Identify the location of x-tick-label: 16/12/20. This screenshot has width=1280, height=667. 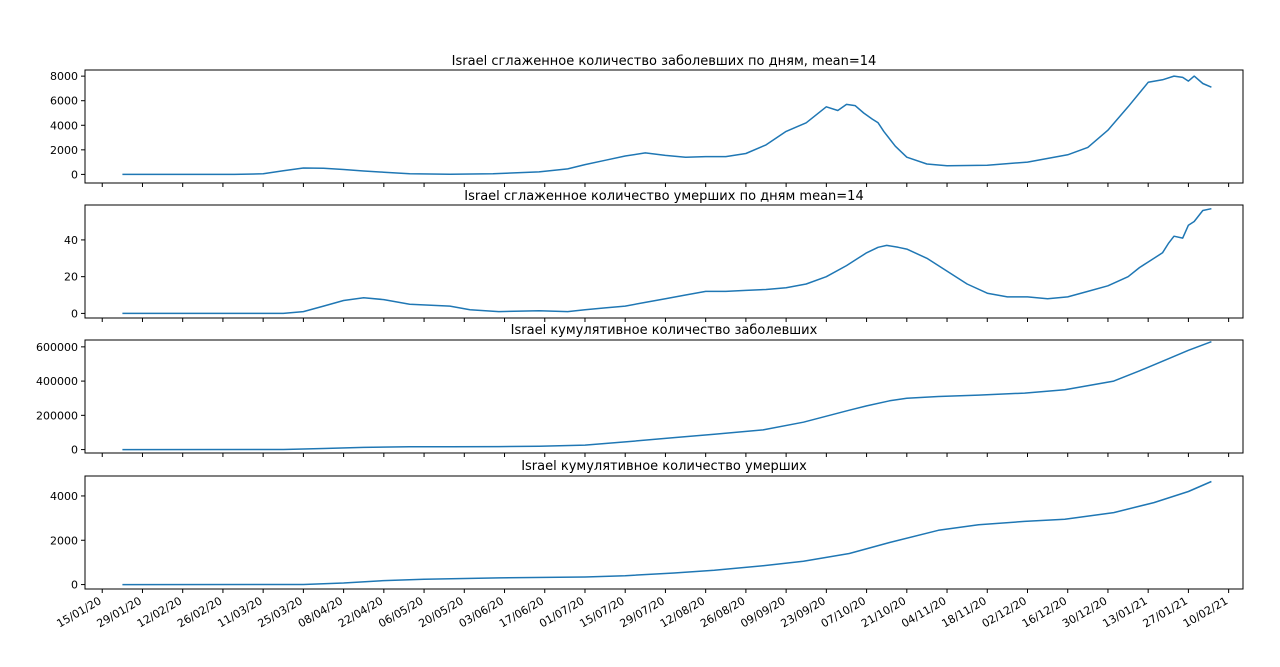
(1044, 612).